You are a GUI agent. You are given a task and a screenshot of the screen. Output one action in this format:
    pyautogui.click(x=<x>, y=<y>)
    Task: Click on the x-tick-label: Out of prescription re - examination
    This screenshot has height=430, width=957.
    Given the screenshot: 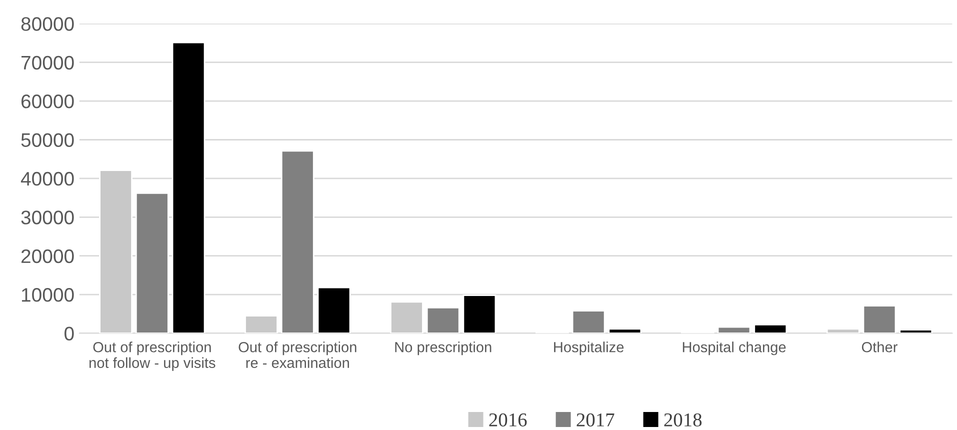 What is the action you would take?
    pyautogui.click(x=297, y=355)
    